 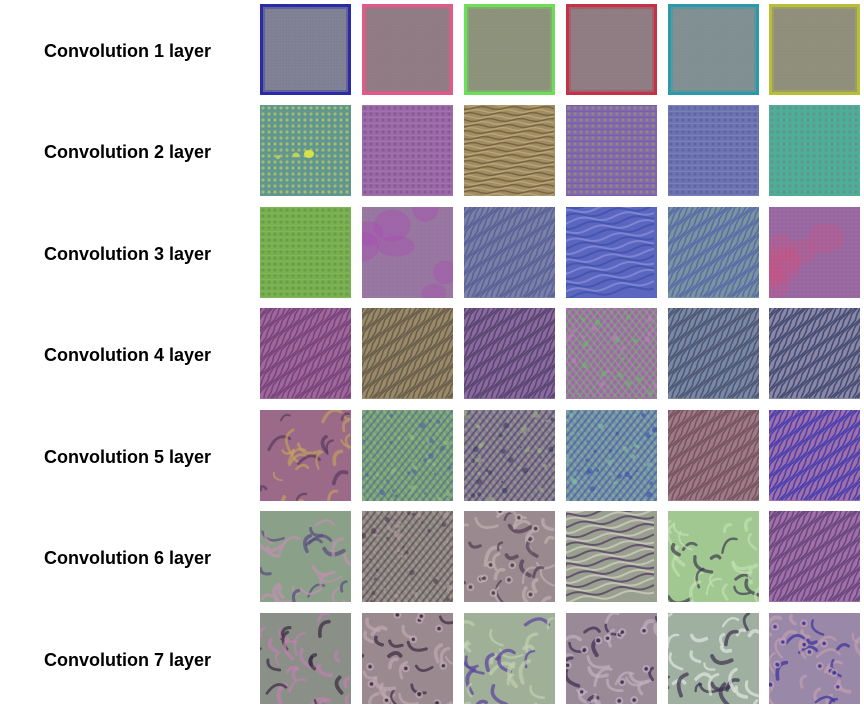 I want to click on layer-row: Convolution 2 layer, so click(x=432, y=152).